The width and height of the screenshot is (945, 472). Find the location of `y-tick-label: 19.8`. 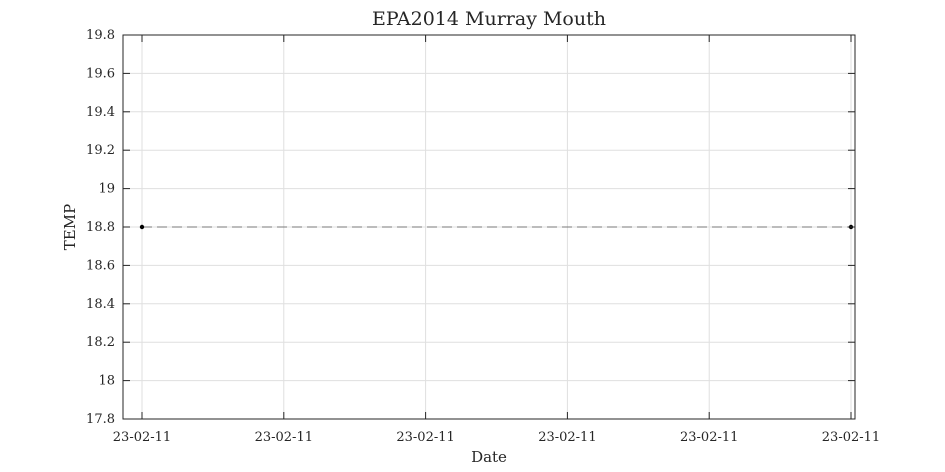

y-tick-label: 19.8 is located at coordinates (100, 35).